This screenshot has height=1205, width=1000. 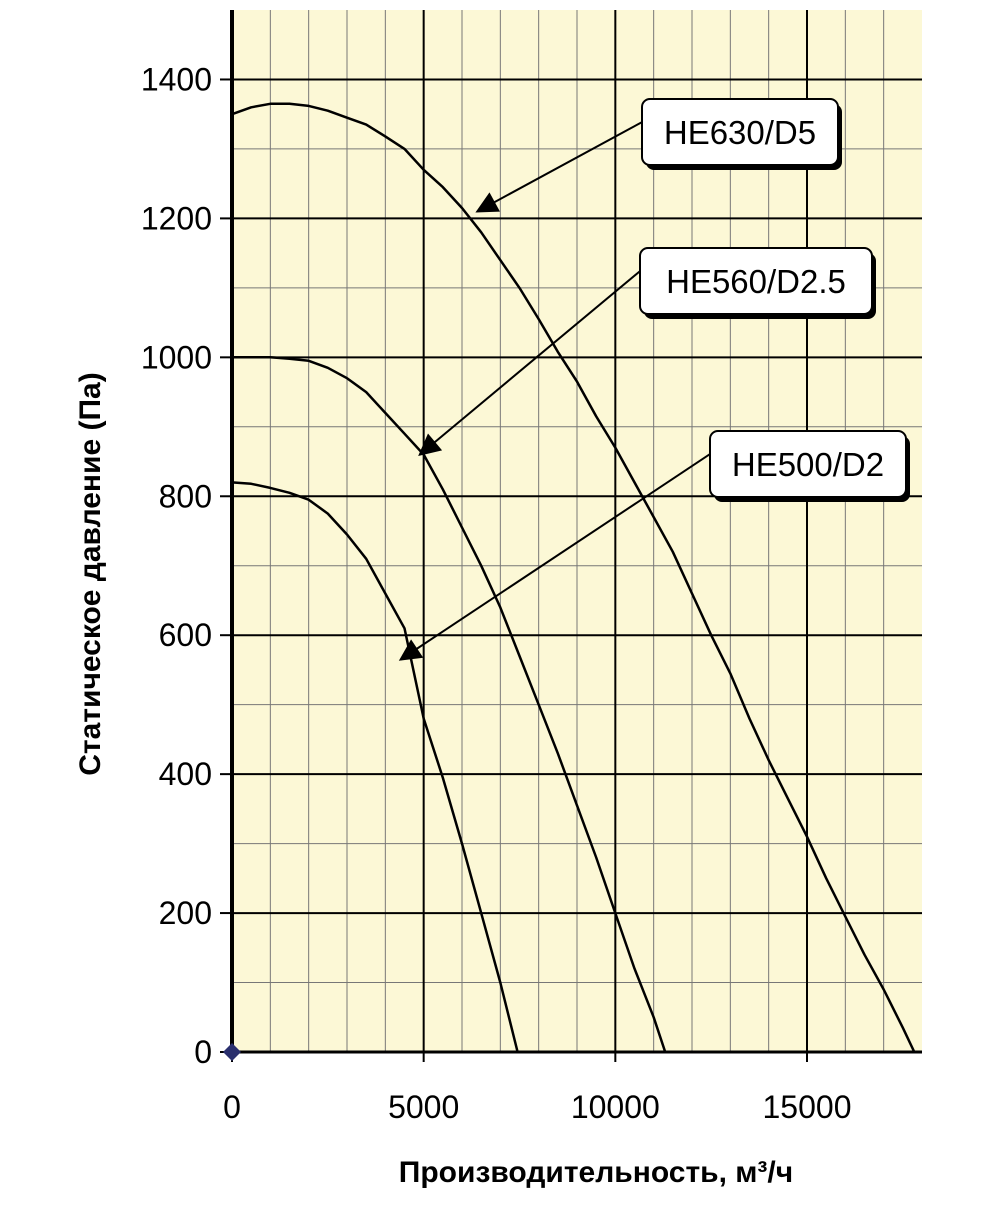 What do you see at coordinates (232, 1052) in the screenshot?
I see `origin-marker` at bounding box center [232, 1052].